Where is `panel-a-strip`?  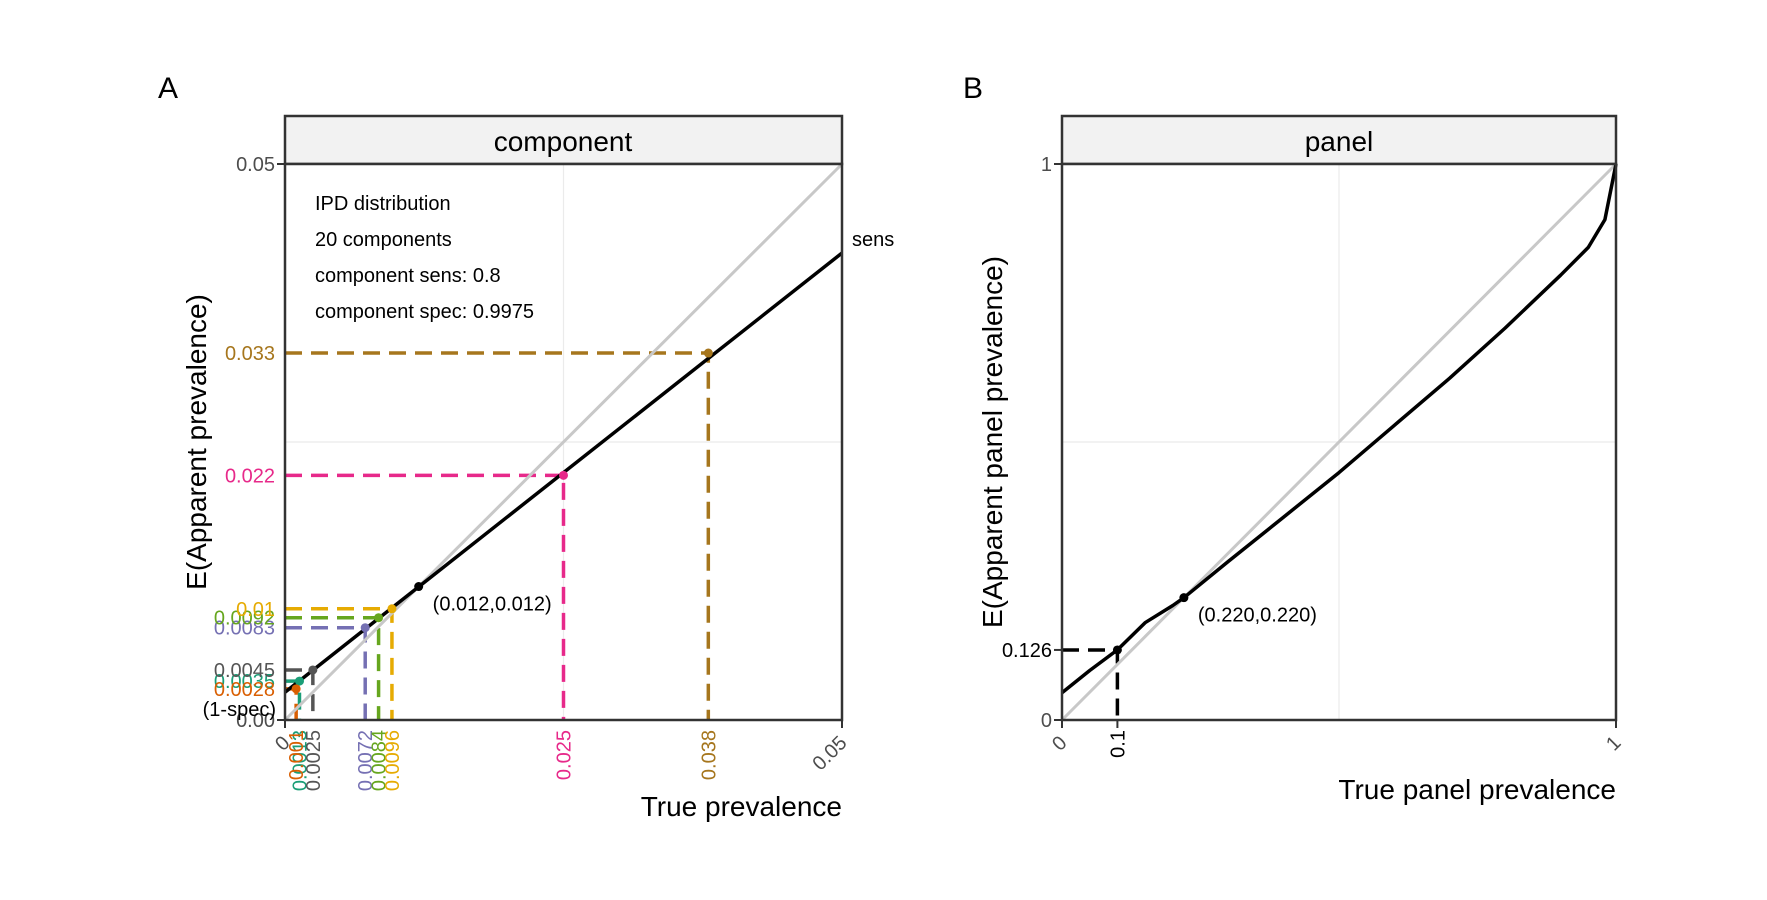 panel-a-strip is located at coordinates (563, 140).